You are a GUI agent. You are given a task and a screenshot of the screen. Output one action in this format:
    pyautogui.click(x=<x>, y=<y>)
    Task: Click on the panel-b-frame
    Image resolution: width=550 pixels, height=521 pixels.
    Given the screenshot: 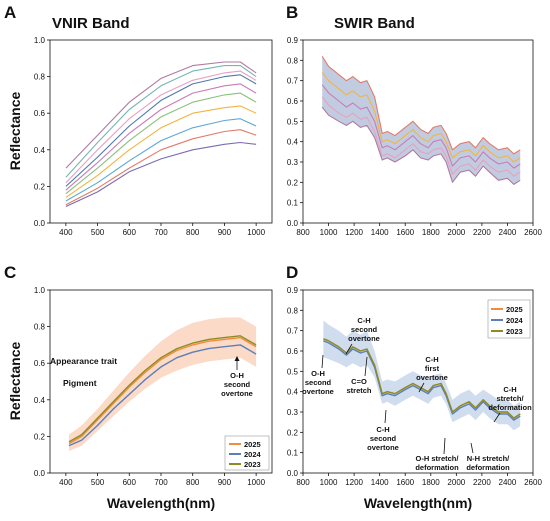 What is the action you would take?
    pyautogui.click(x=418, y=131)
    